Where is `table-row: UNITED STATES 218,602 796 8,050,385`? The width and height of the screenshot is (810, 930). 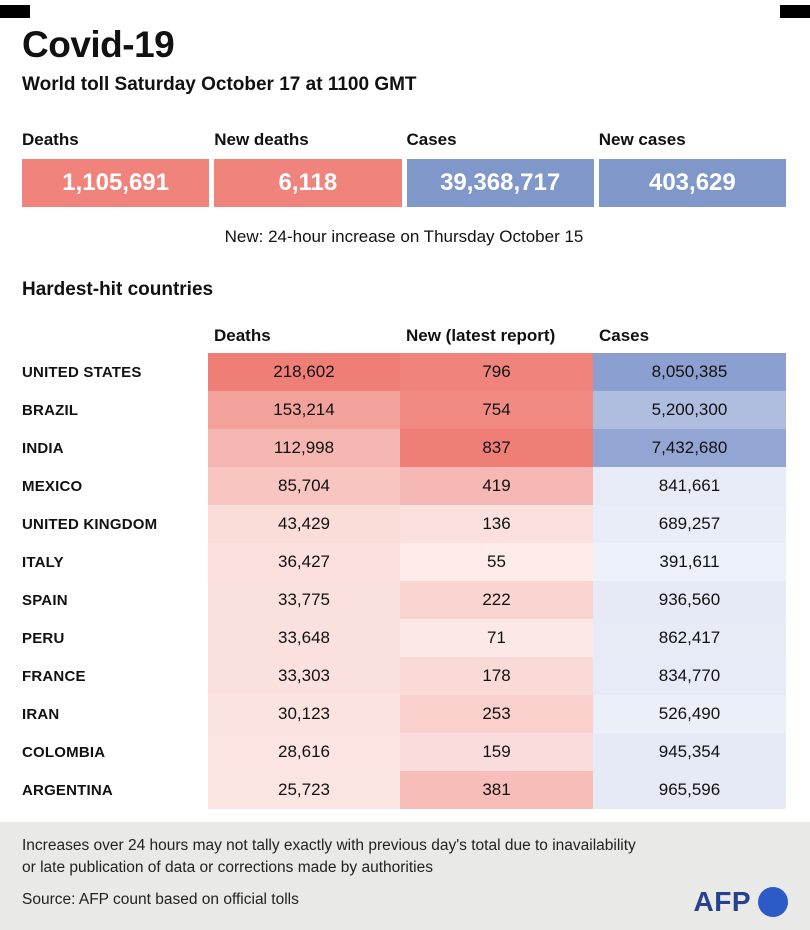
table-row: UNITED STATES 218,602 796 8,050,385 is located at coordinates (404, 372).